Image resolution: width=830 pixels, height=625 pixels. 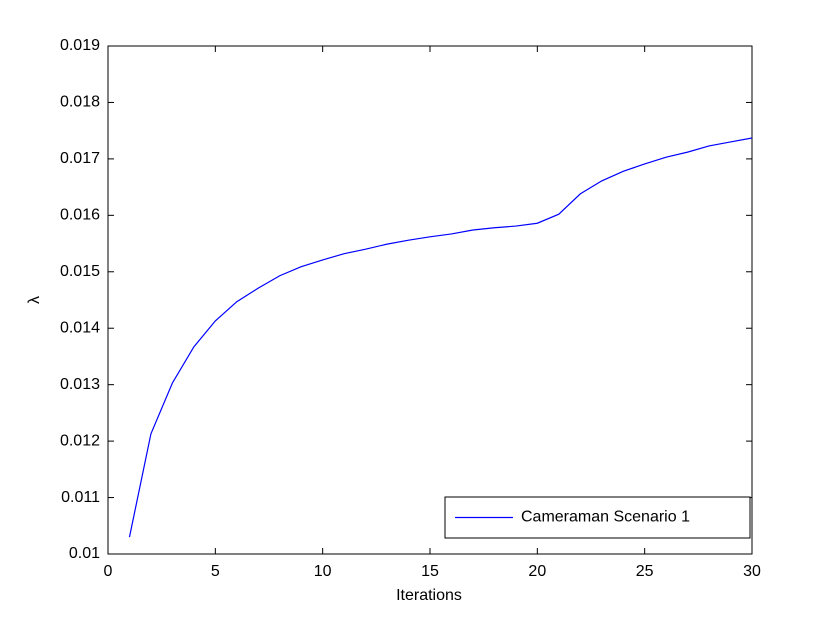 I want to click on y-tick-label: 0.01, so click(x=84, y=553).